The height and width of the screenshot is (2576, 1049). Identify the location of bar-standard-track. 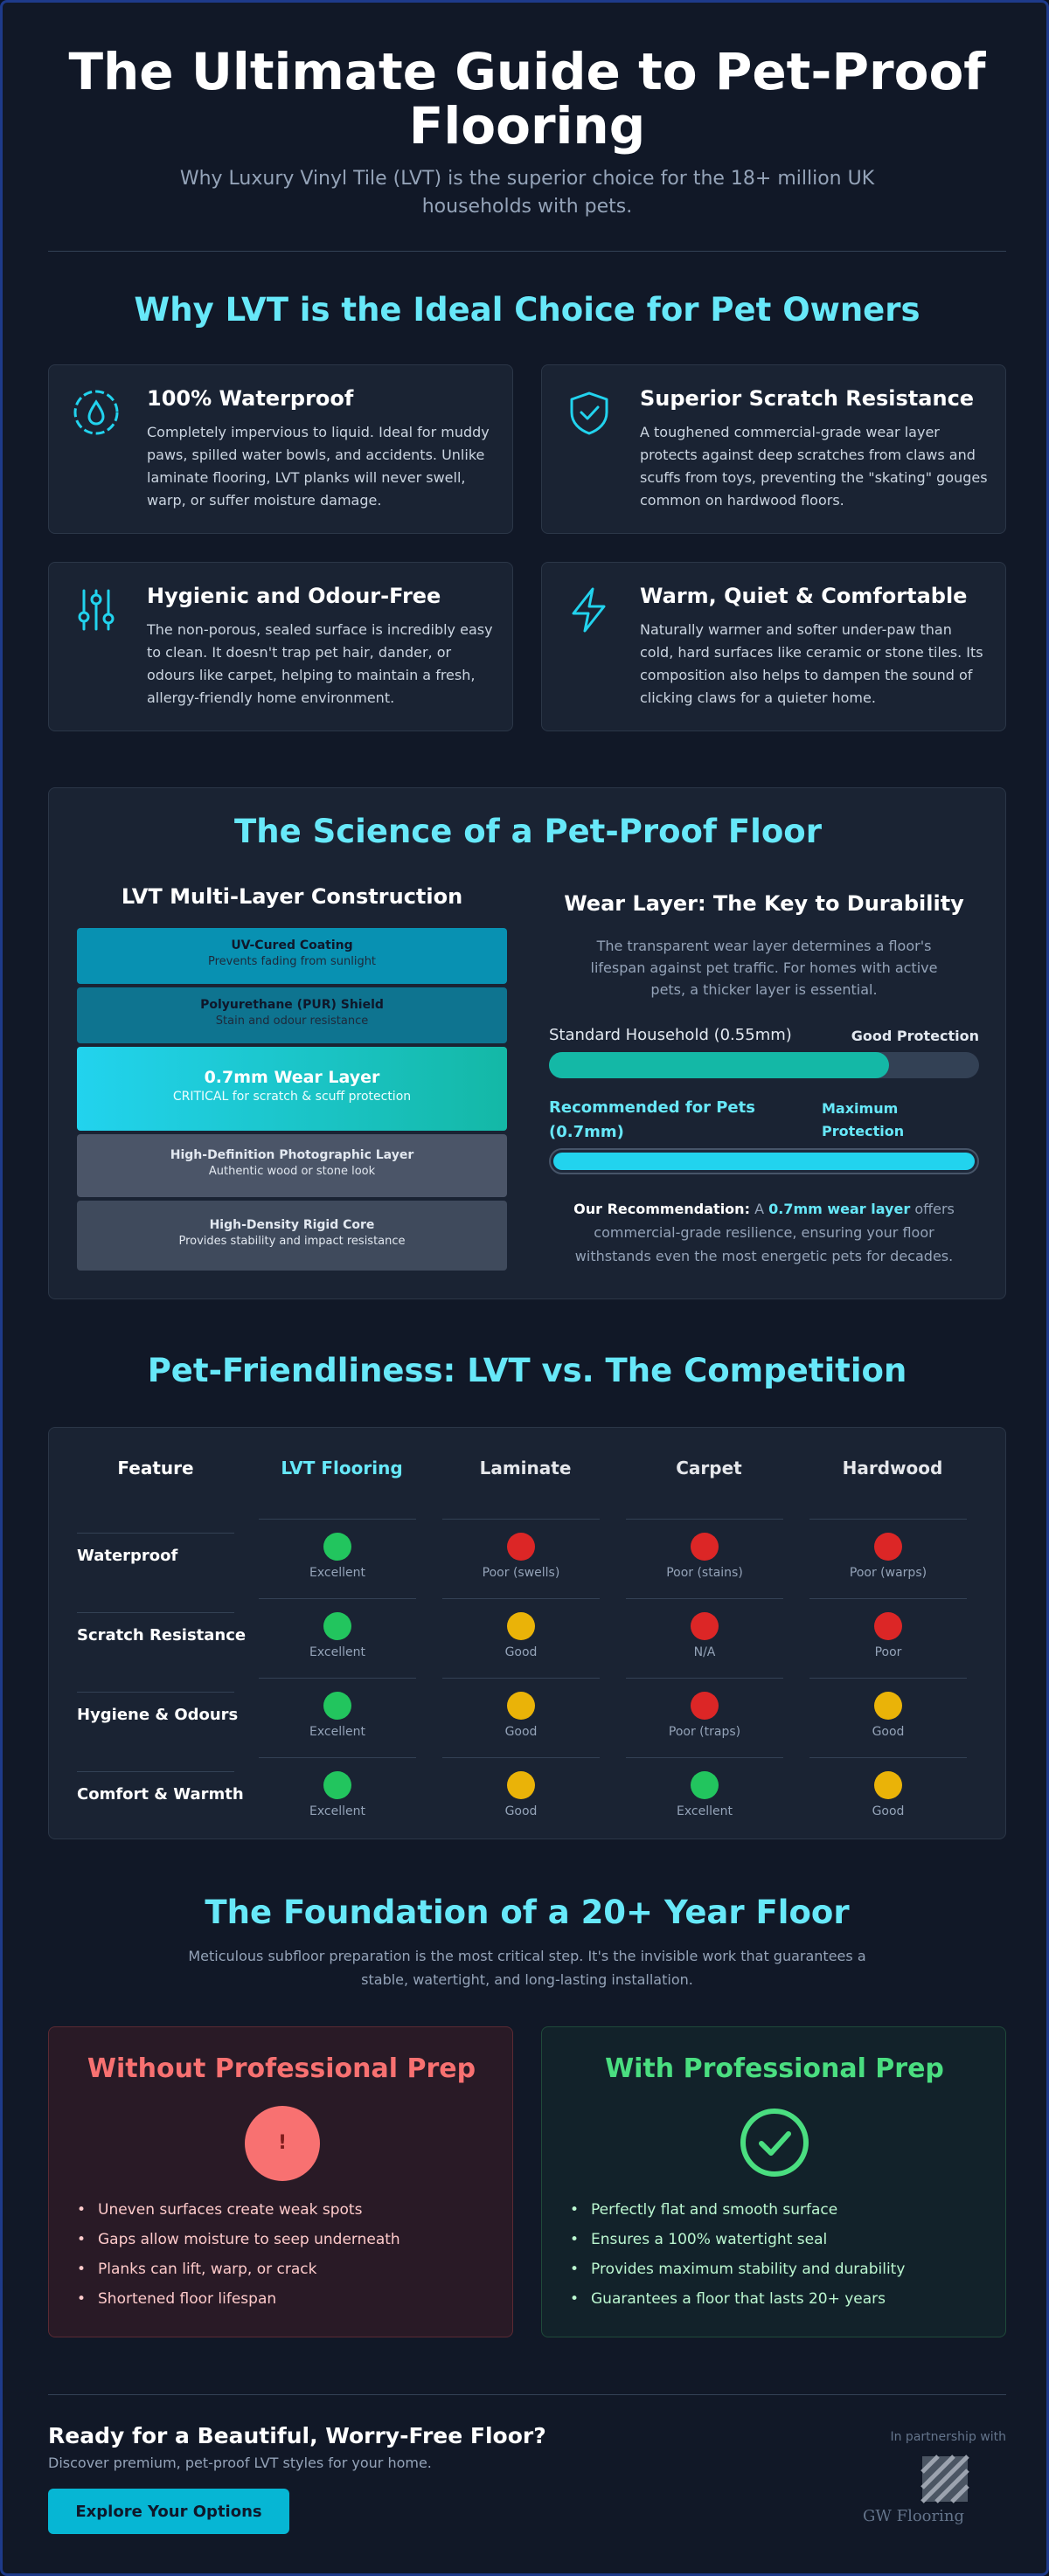
(764, 1065).